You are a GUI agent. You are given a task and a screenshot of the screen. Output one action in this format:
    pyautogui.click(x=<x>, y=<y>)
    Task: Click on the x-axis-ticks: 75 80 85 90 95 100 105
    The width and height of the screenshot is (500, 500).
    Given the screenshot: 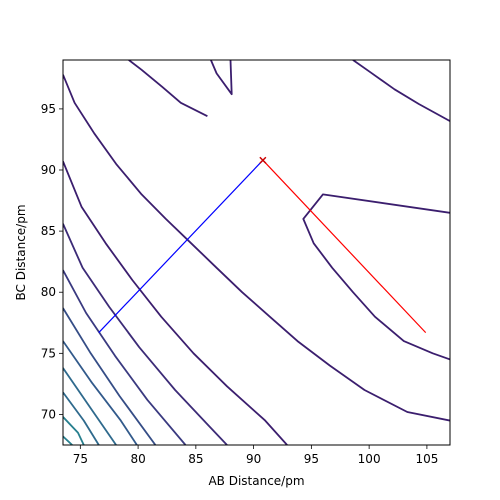 What is the action you would take?
    pyautogui.click(x=255, y=455)
    